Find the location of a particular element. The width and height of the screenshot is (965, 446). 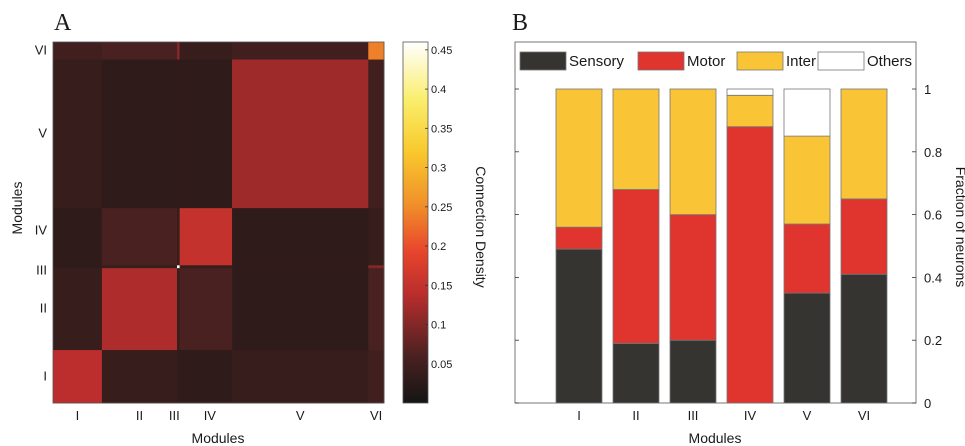

heatmap-cell-ii-iii is located at coordinates (179, 309).